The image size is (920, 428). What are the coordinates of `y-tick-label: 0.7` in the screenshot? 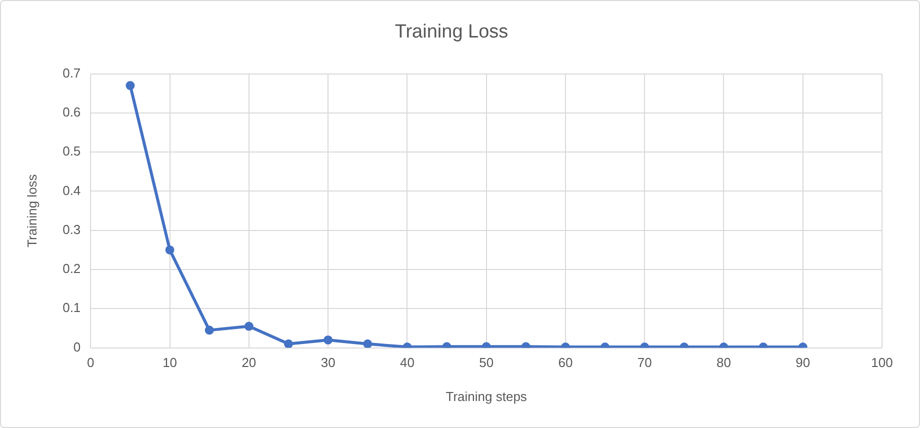 It's located at (71, 72).